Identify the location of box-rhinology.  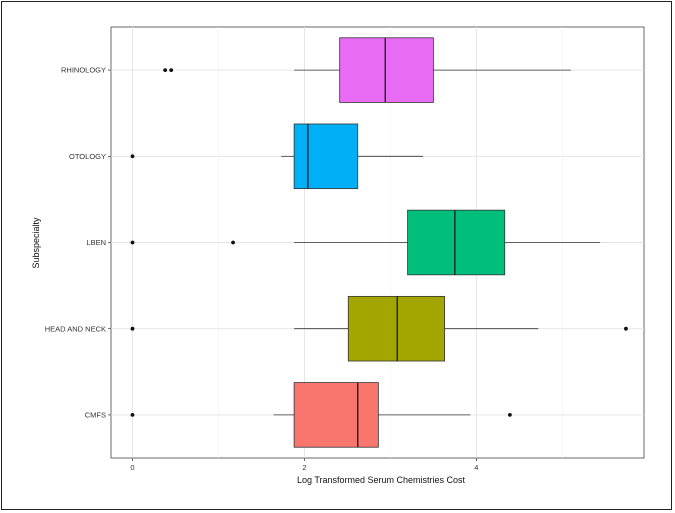
(367, 70).